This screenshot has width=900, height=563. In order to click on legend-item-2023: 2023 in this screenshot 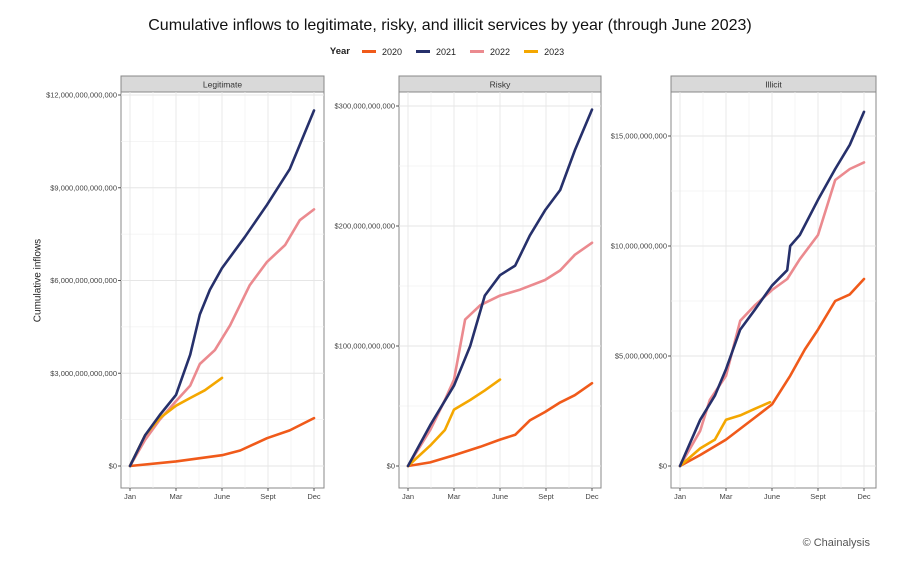, I will do `click(544, 52)`.